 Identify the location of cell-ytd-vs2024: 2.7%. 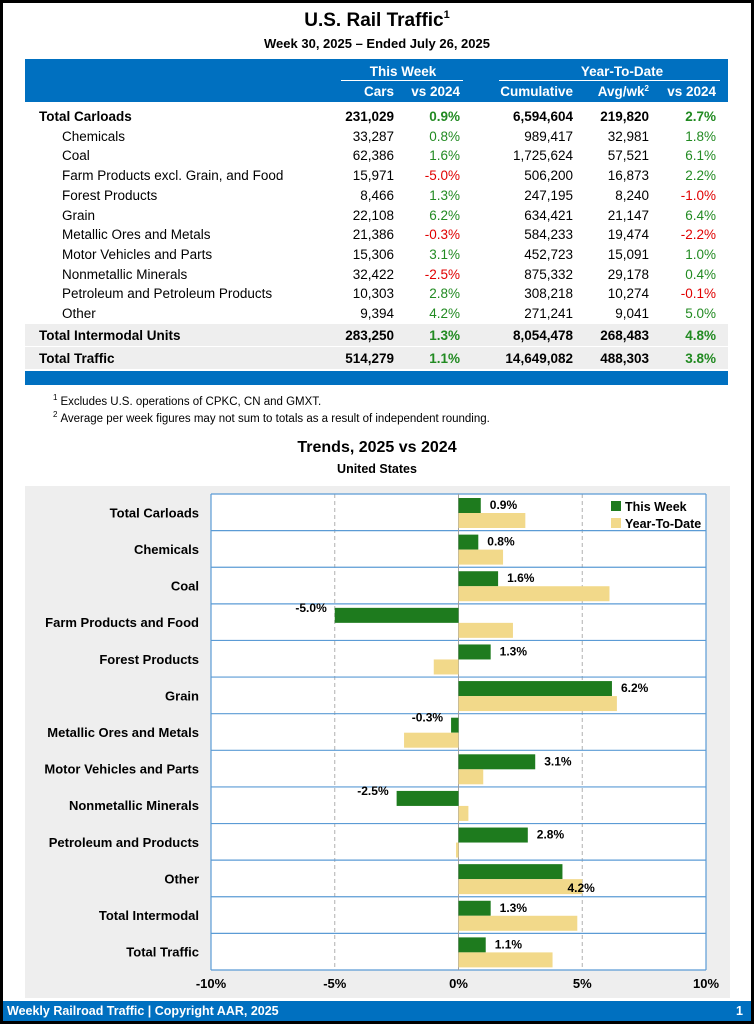
(700, 116).